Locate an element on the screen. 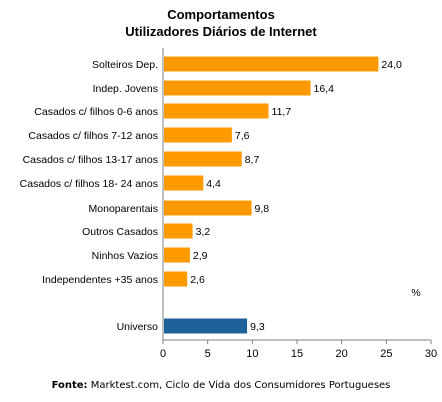  x-tick-label: 15 is located at coordinates (297, 354).